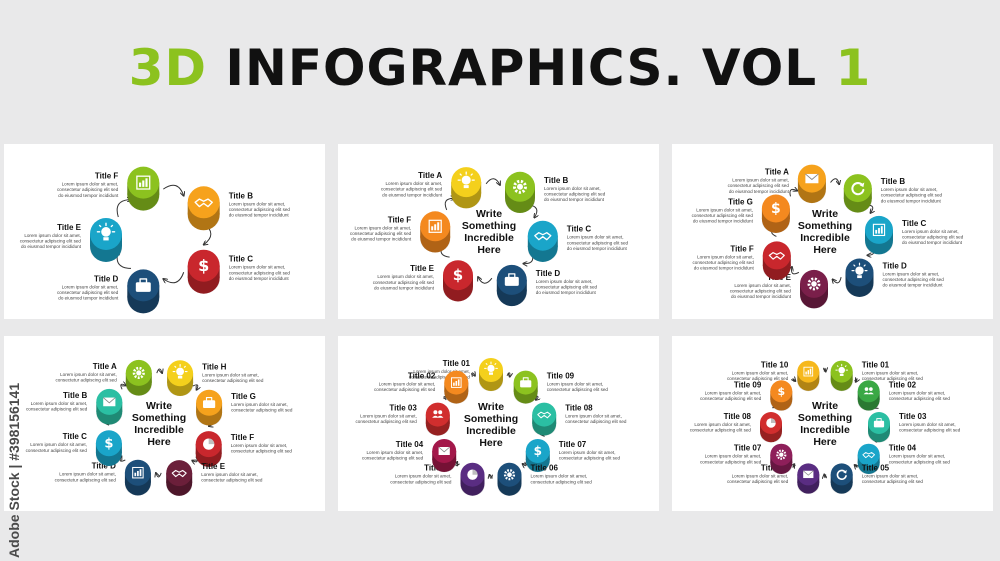  I want to click on center-caption: Write, so click(491, 407).